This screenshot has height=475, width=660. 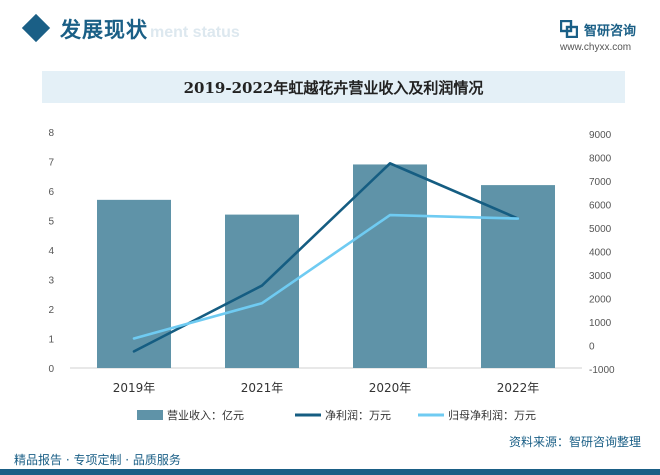 I want to click on chart-title-band: 2019-2022年虹越花卉营业收入及利润情况, so click(x=333, y=87).